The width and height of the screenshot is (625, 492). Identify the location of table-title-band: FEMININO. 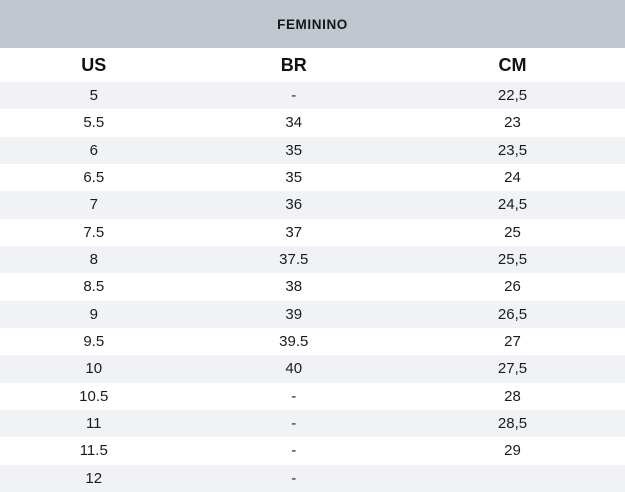
(312, 24).